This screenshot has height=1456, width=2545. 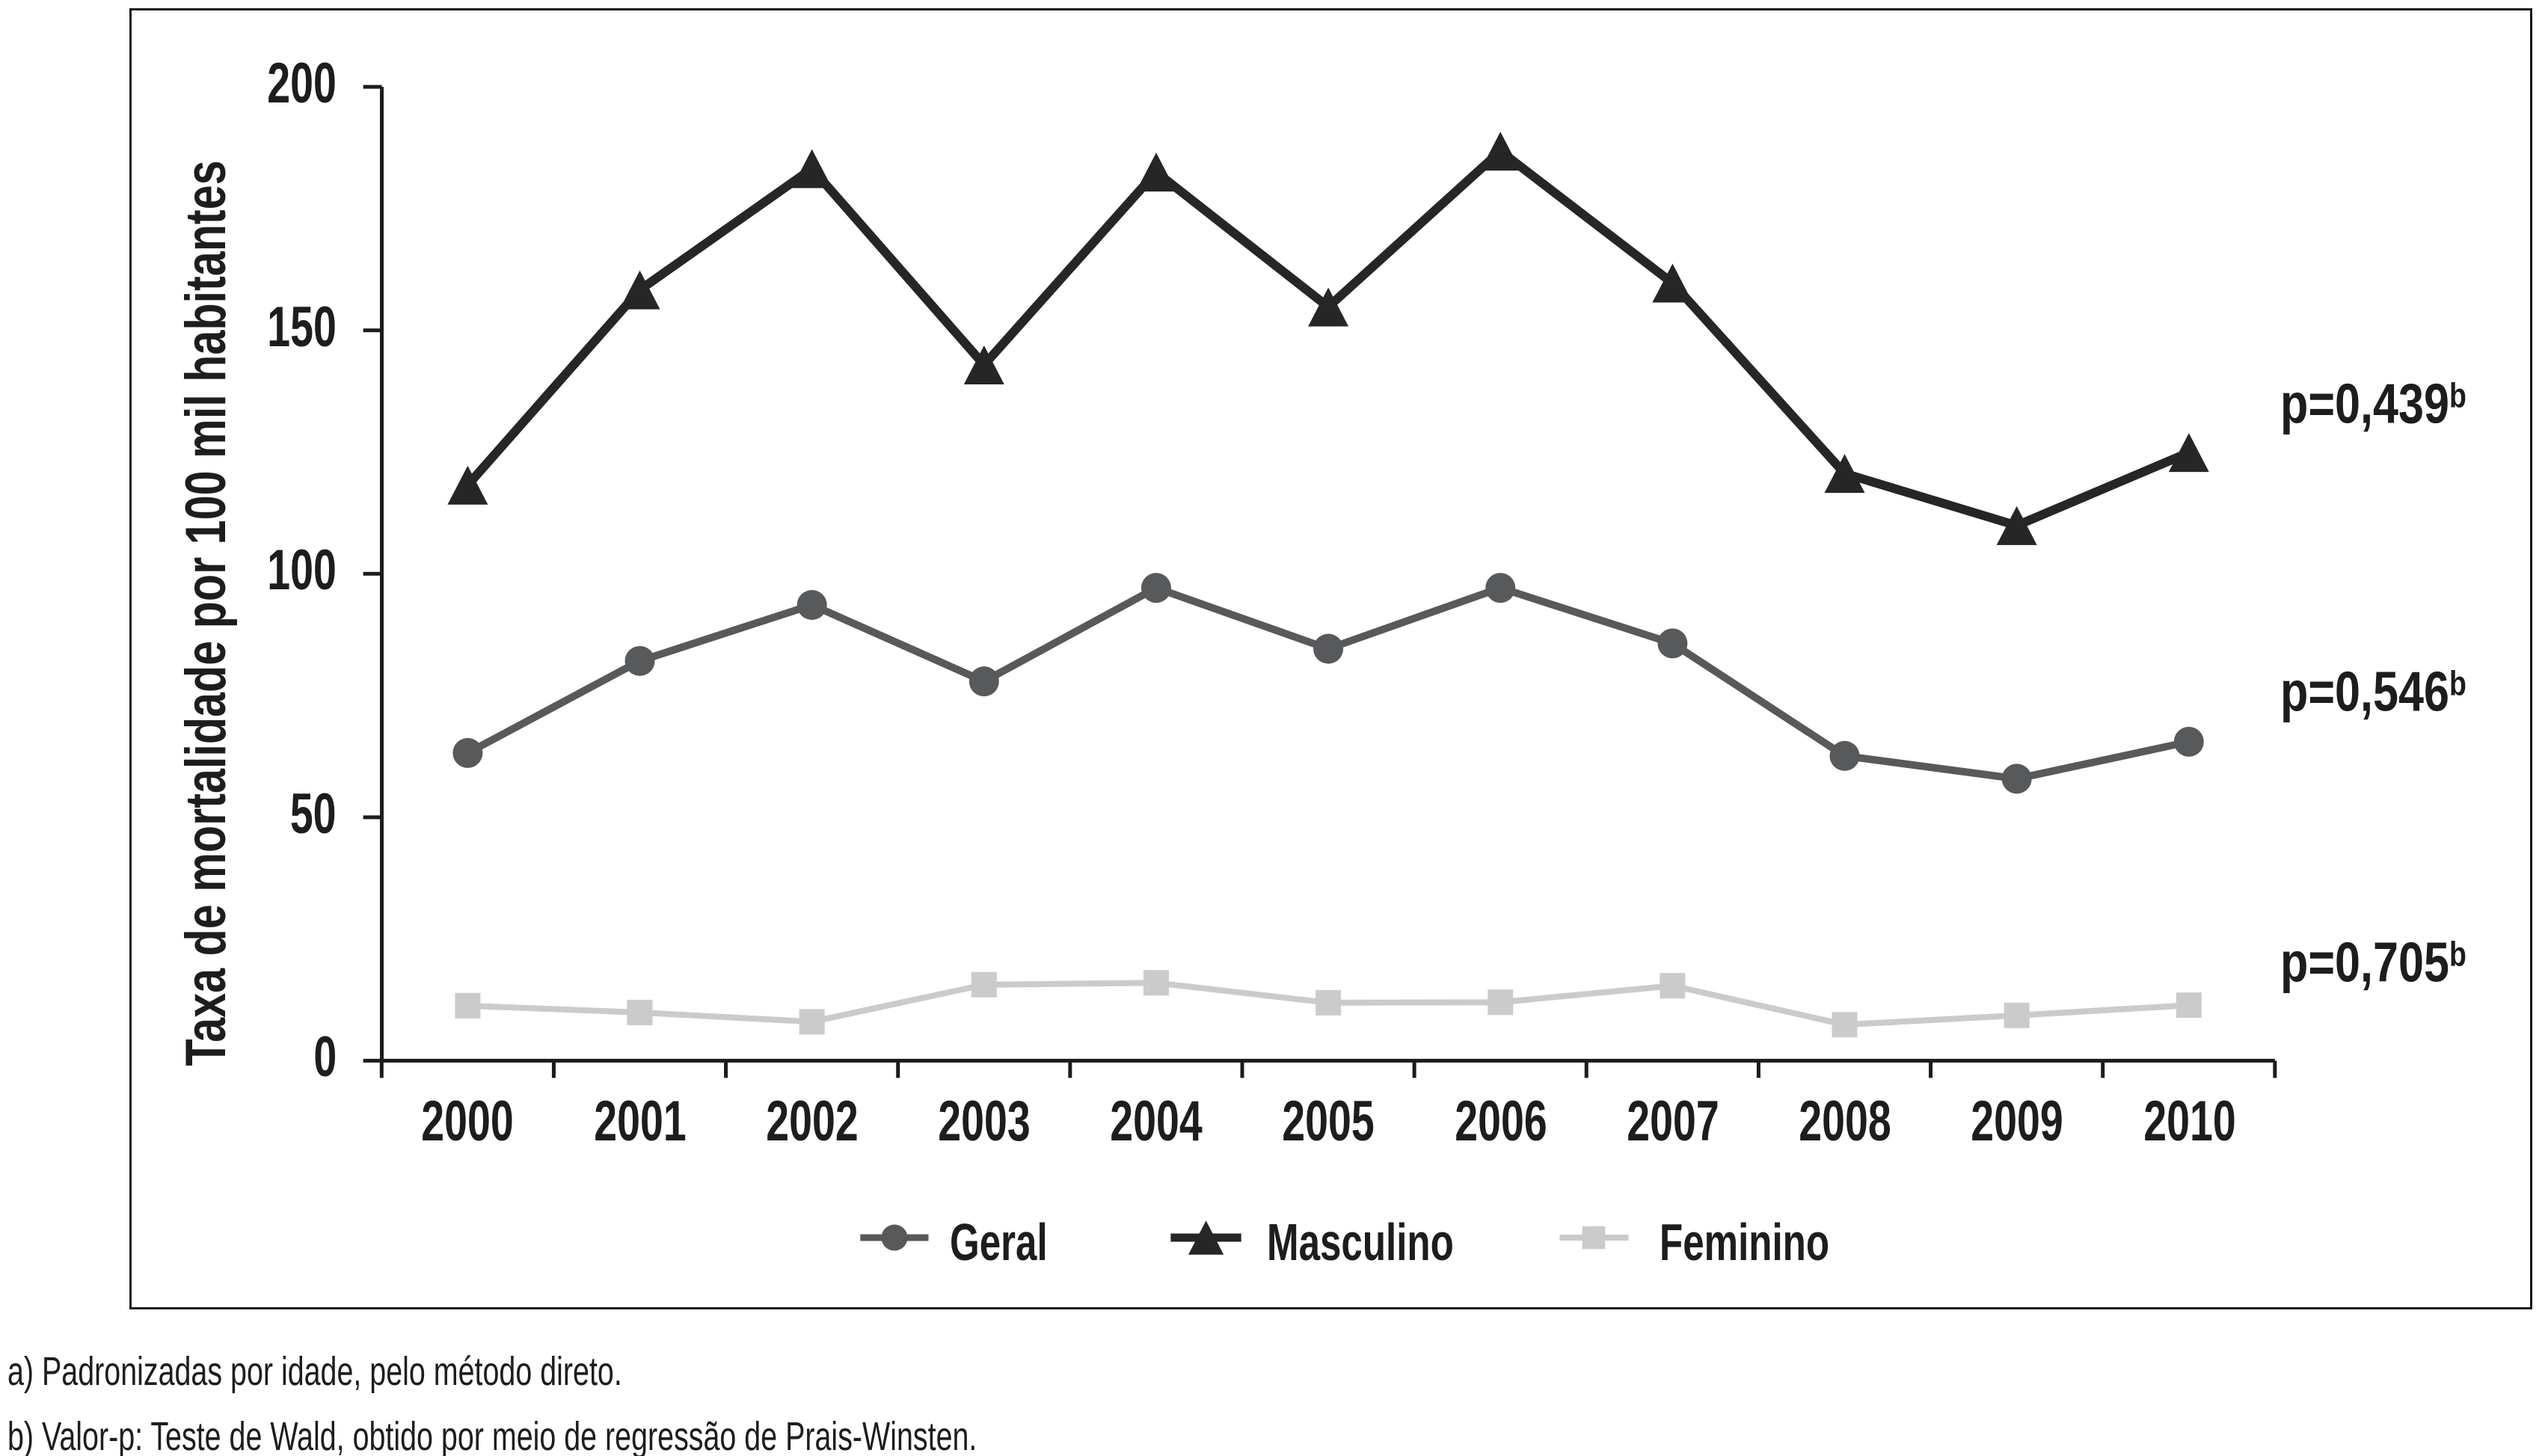 What do you see at coordinates (1360, 1242) in the screenshot?
I see `legend-label-masculino: Masculino` at bounding box center [1360, 1242].